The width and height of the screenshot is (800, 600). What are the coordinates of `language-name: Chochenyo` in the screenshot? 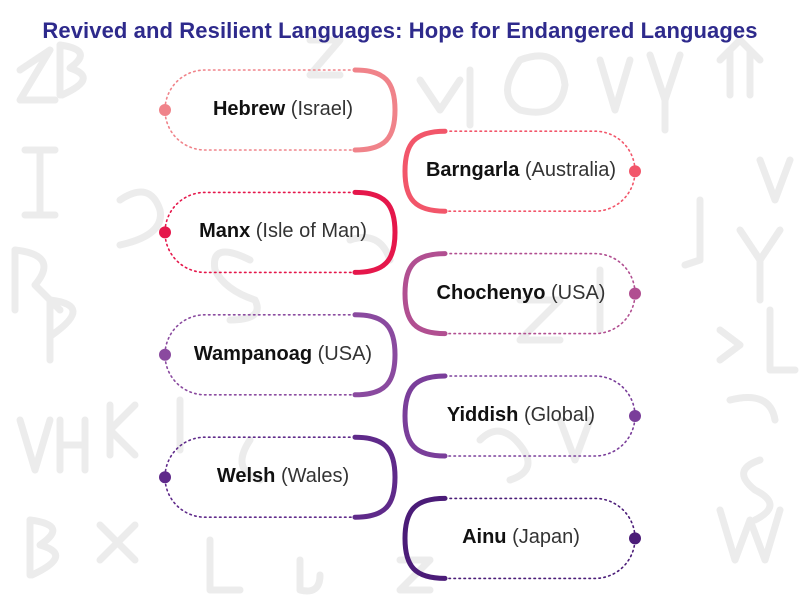 It's located at (491, 292).